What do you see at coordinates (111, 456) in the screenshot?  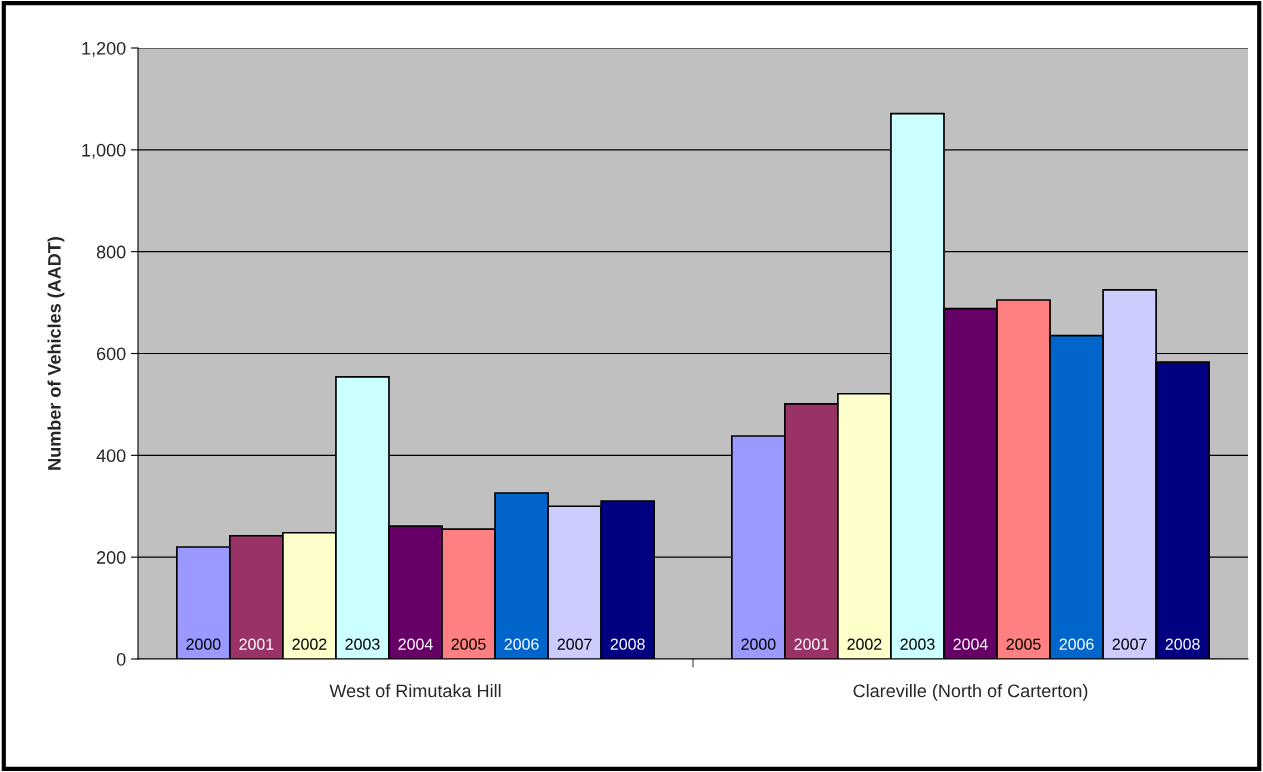 I see `y-tick-label: 400` at bounding box center [111, 456].